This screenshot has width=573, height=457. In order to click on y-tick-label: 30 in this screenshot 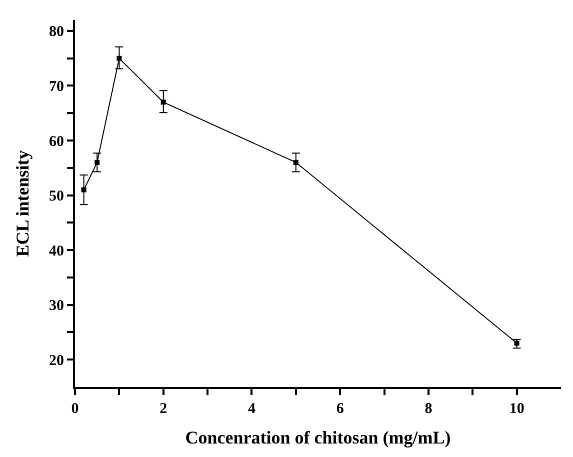, I will do `click(56, 306)`.